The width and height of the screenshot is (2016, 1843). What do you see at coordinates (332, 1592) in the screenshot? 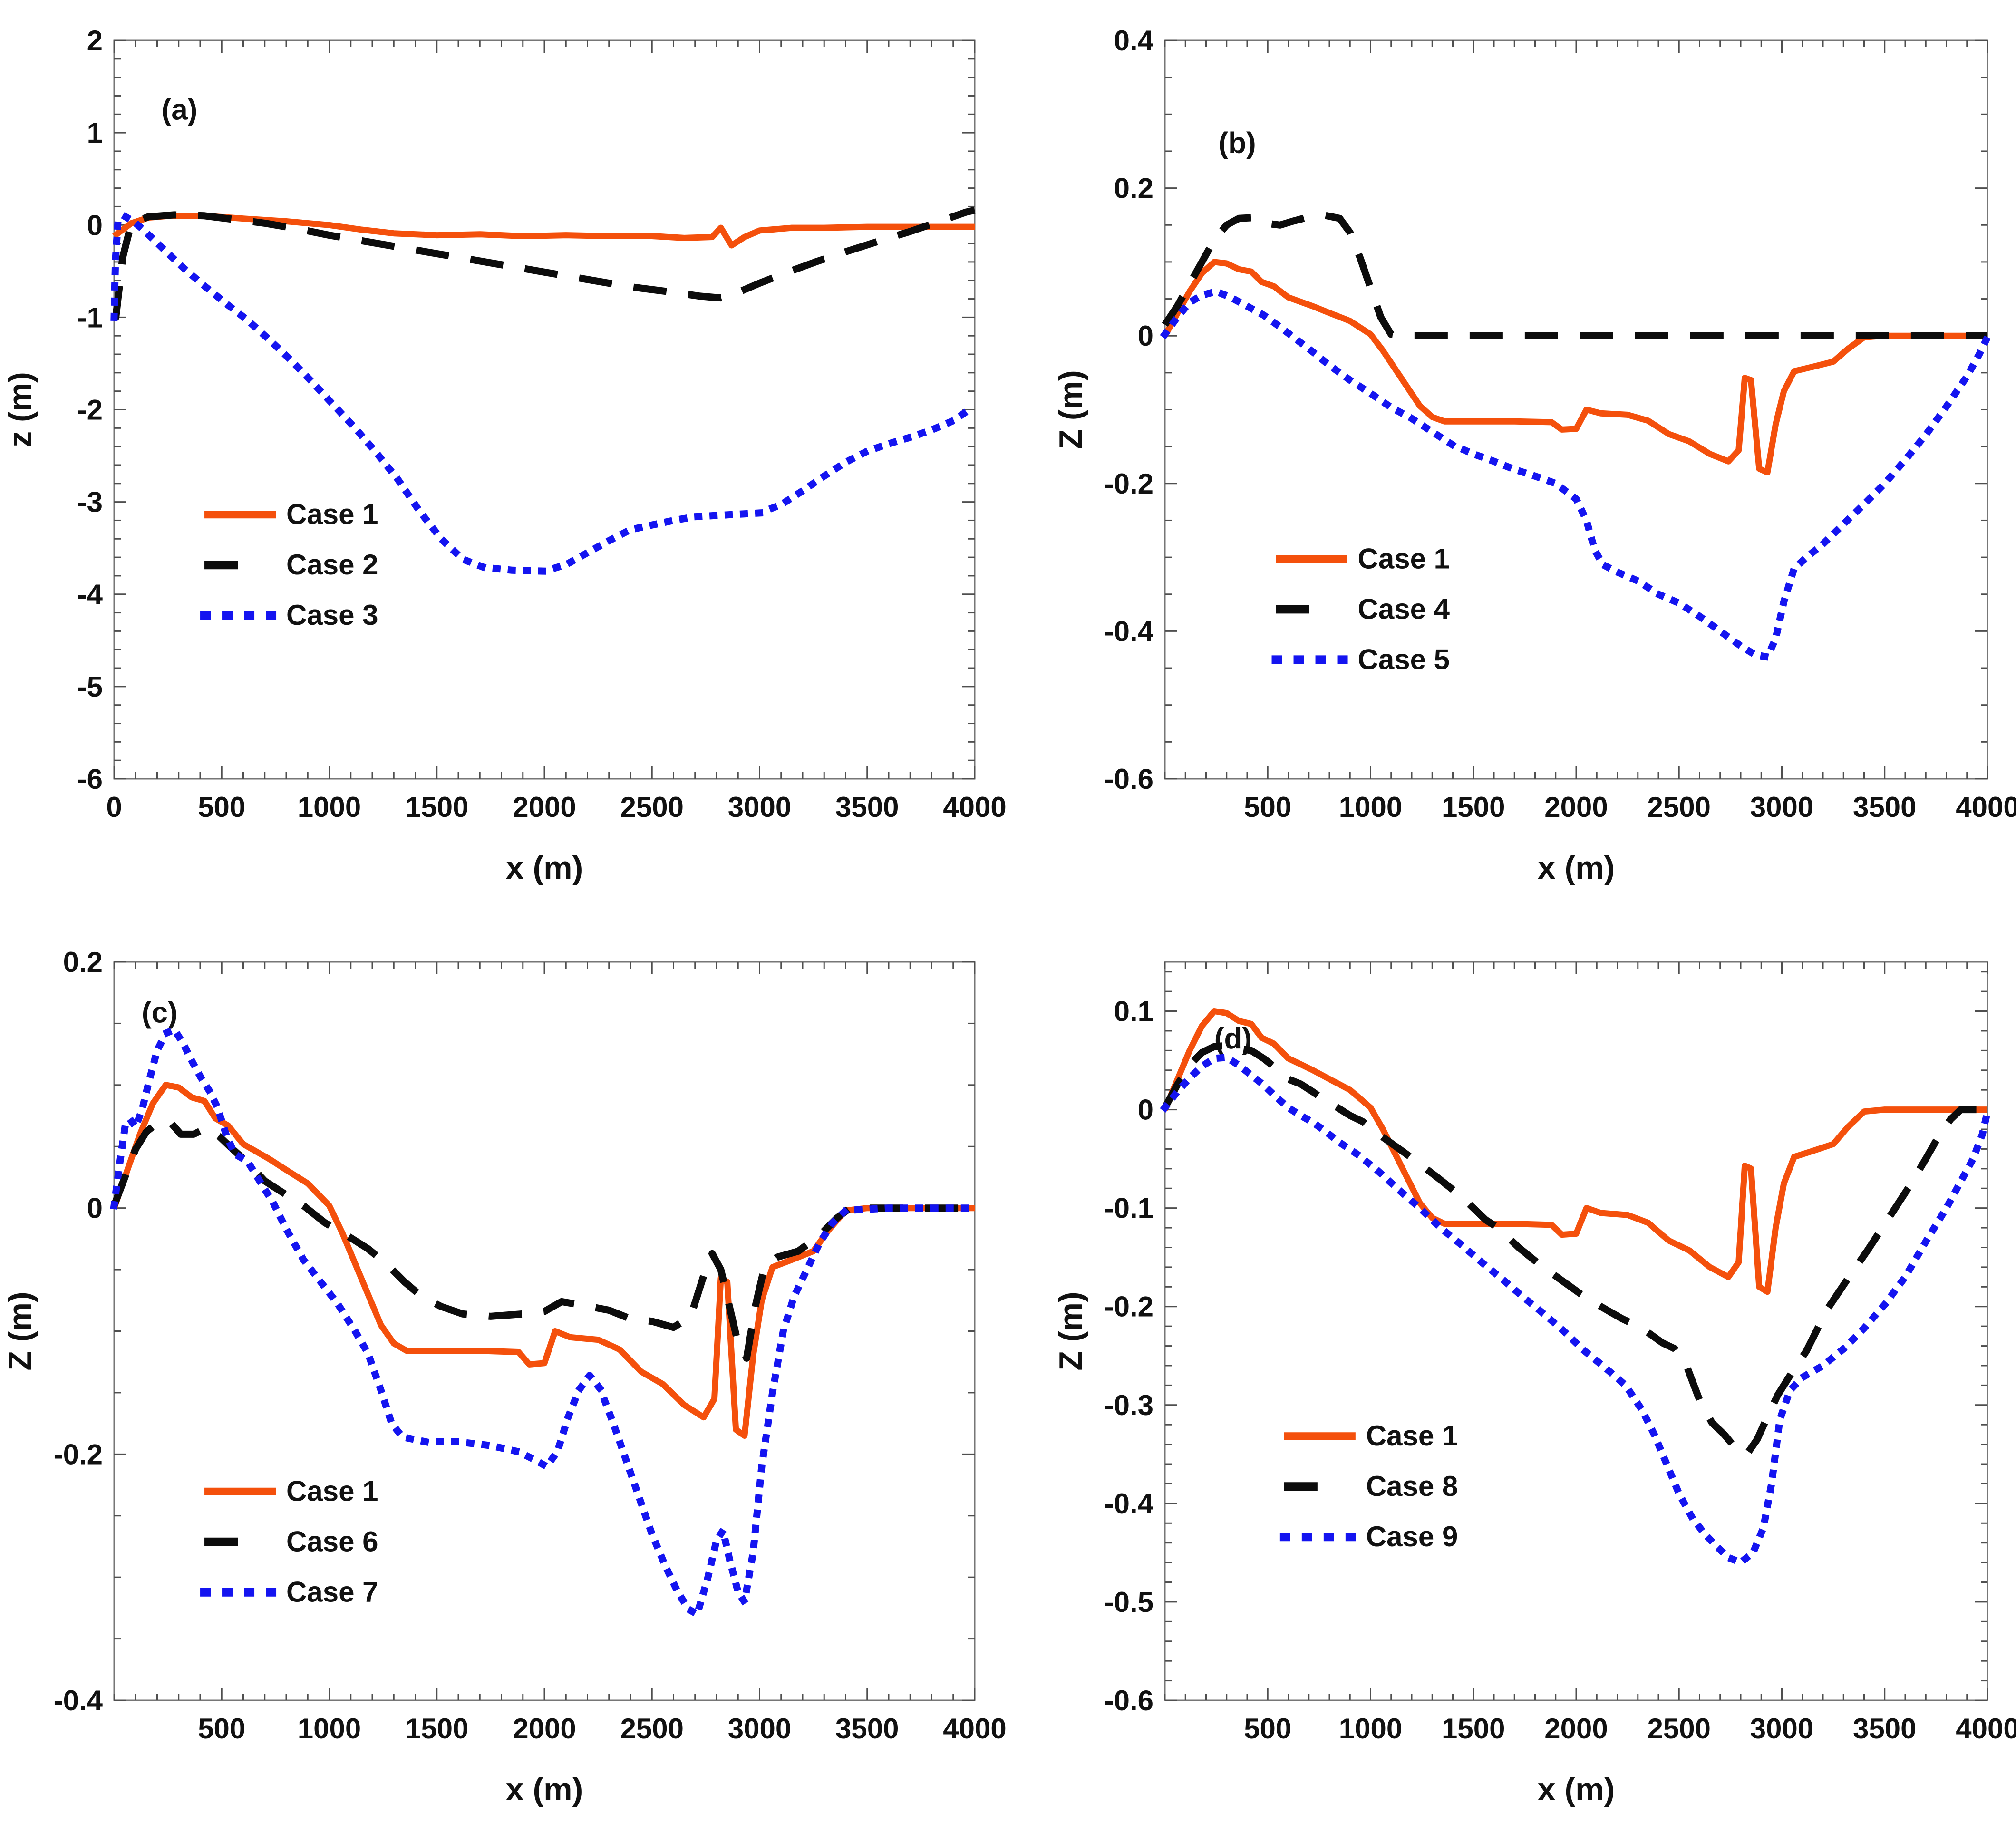
I see `legend-label: Case 7` at bounding box center [332, 1592].